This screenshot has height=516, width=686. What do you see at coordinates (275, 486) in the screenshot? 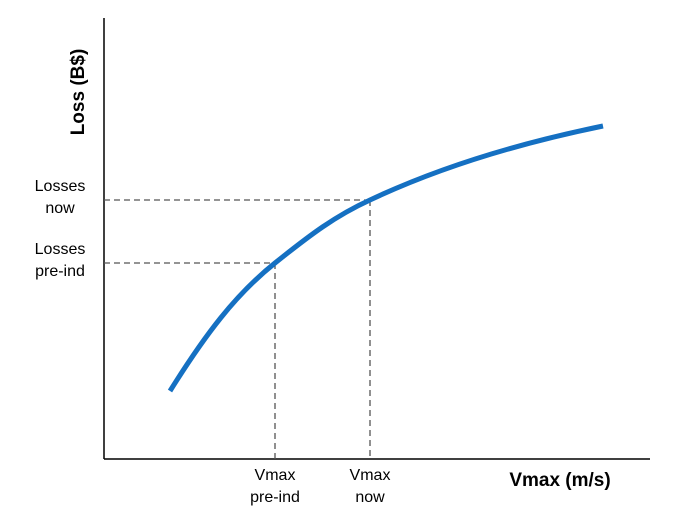
I see `x-tick-vmax-pre-ind: Vmax pre-ind` at bounding box center [275, 486].